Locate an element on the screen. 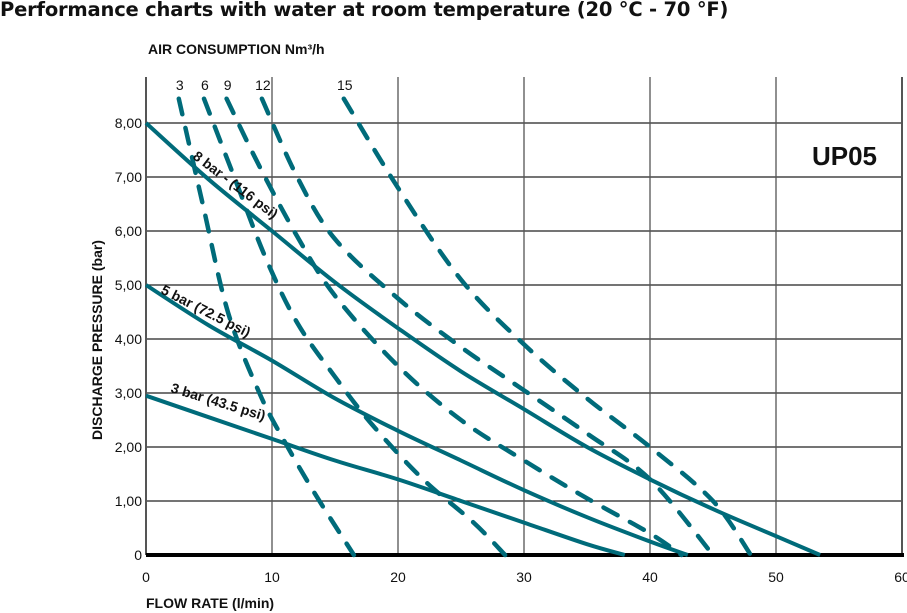 The height and width of the screenshot is (613, 907). x-tick-label: 50 is located at coordinates (776, 577).